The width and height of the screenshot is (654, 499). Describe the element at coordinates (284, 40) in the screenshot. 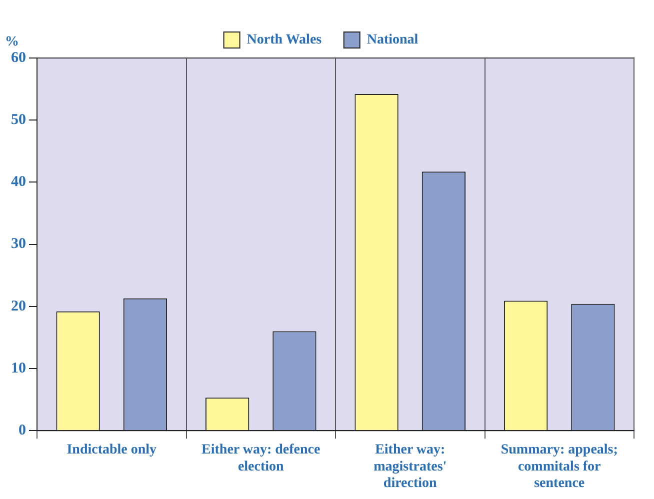

I see `legend-label: North Wales` at that location.